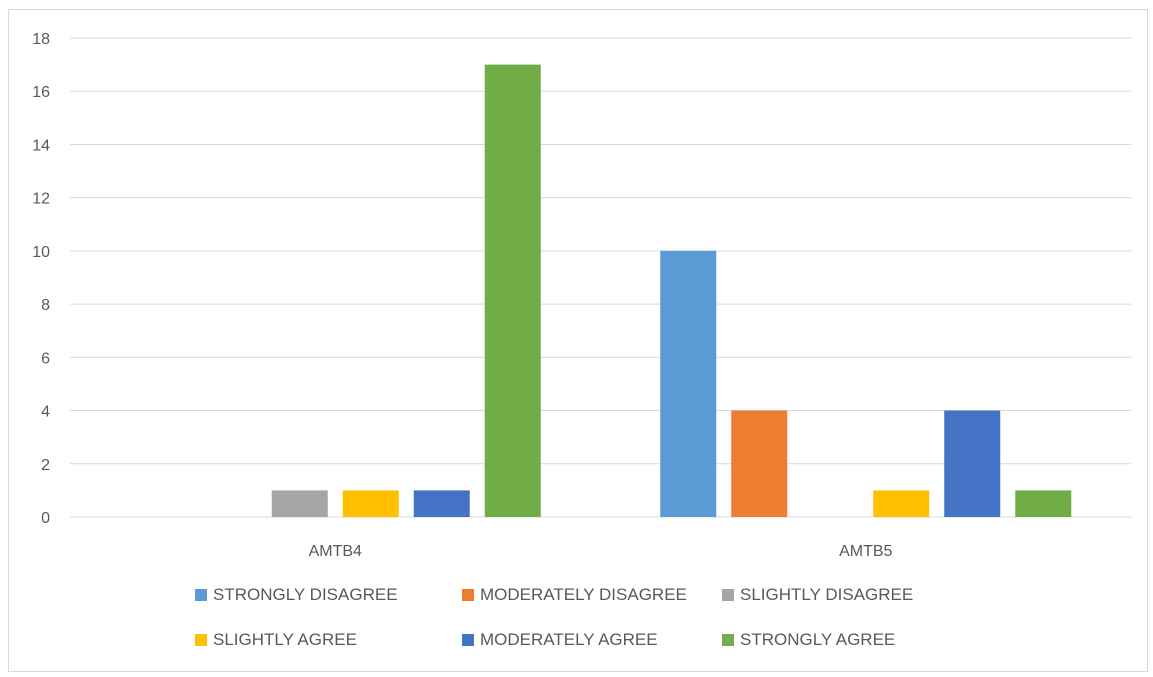  Describe the element at coordinates (45, 358) in the screenshot. I see `y-tick-label: 6` at that location.